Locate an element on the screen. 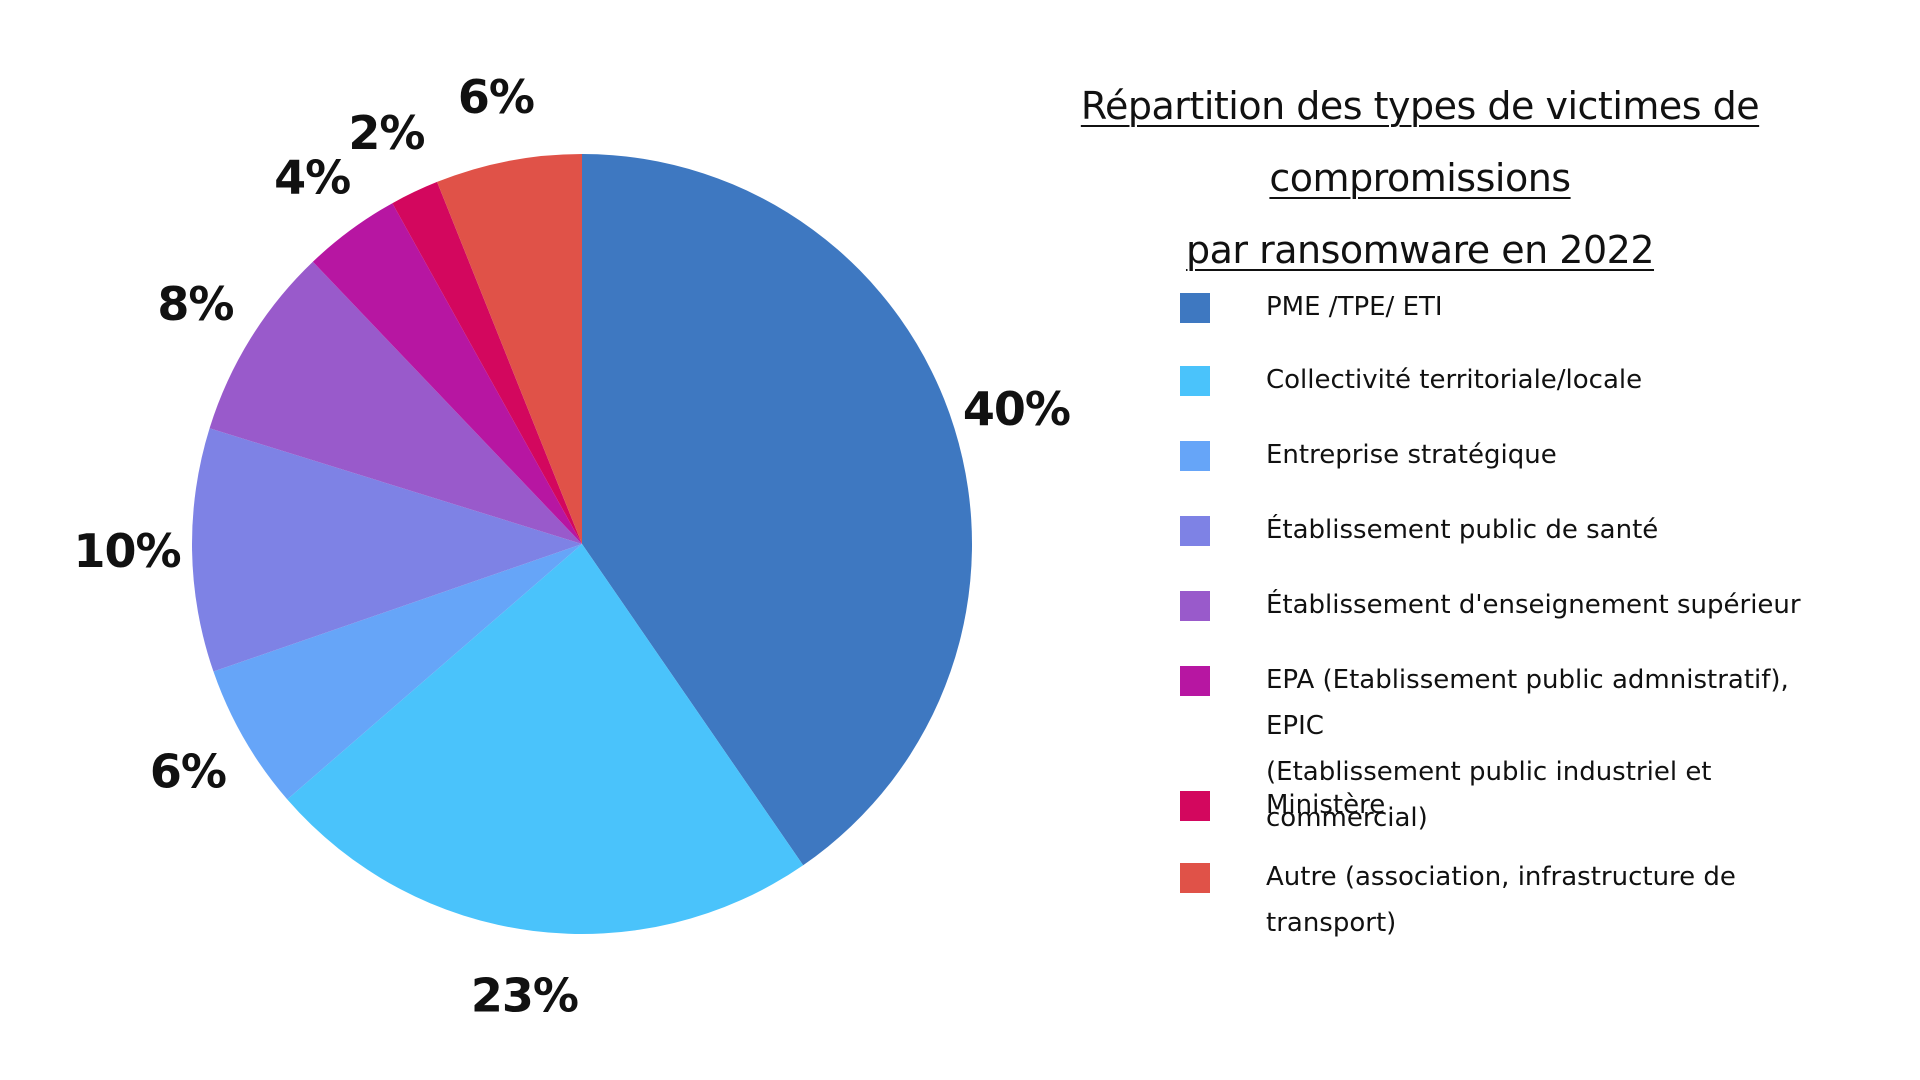 The width and height of the screenshot is (1920, 1080). legend-item-collectivite-territoriale-locale: Collectivité territoriale/locale is located at coordinates (1411, 384).